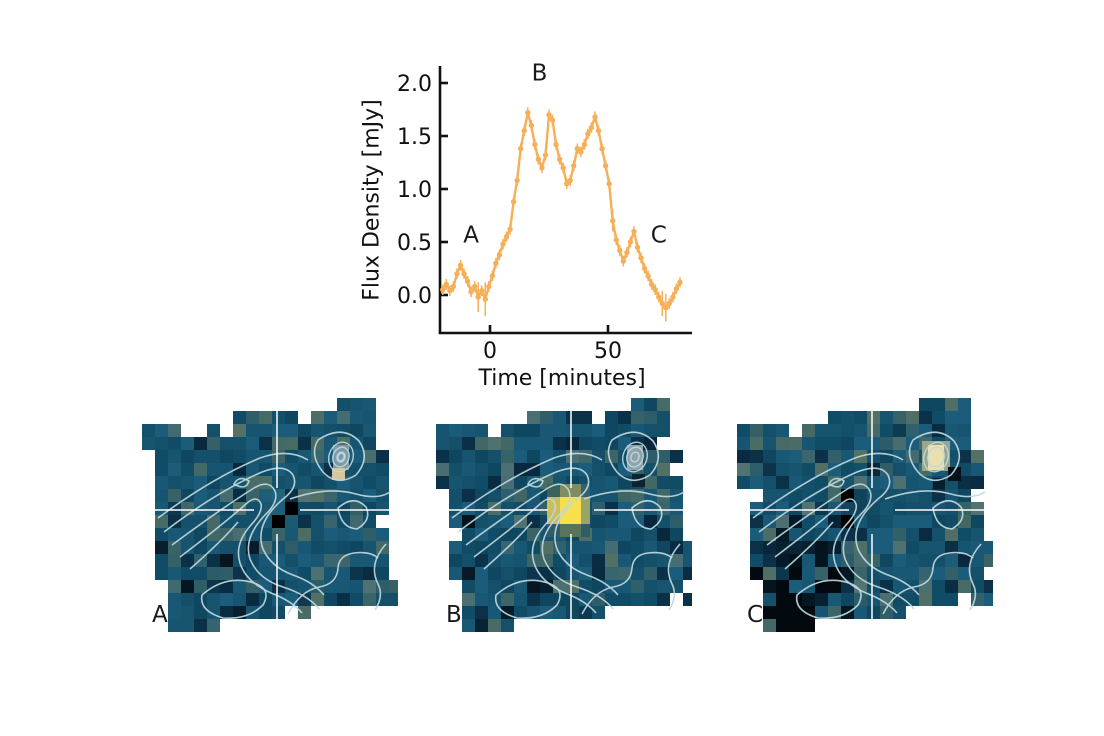 Image resolution: width=1104 pixels, height=736 pixels. I want to click on map-panel-c: C, so click(867, 520).